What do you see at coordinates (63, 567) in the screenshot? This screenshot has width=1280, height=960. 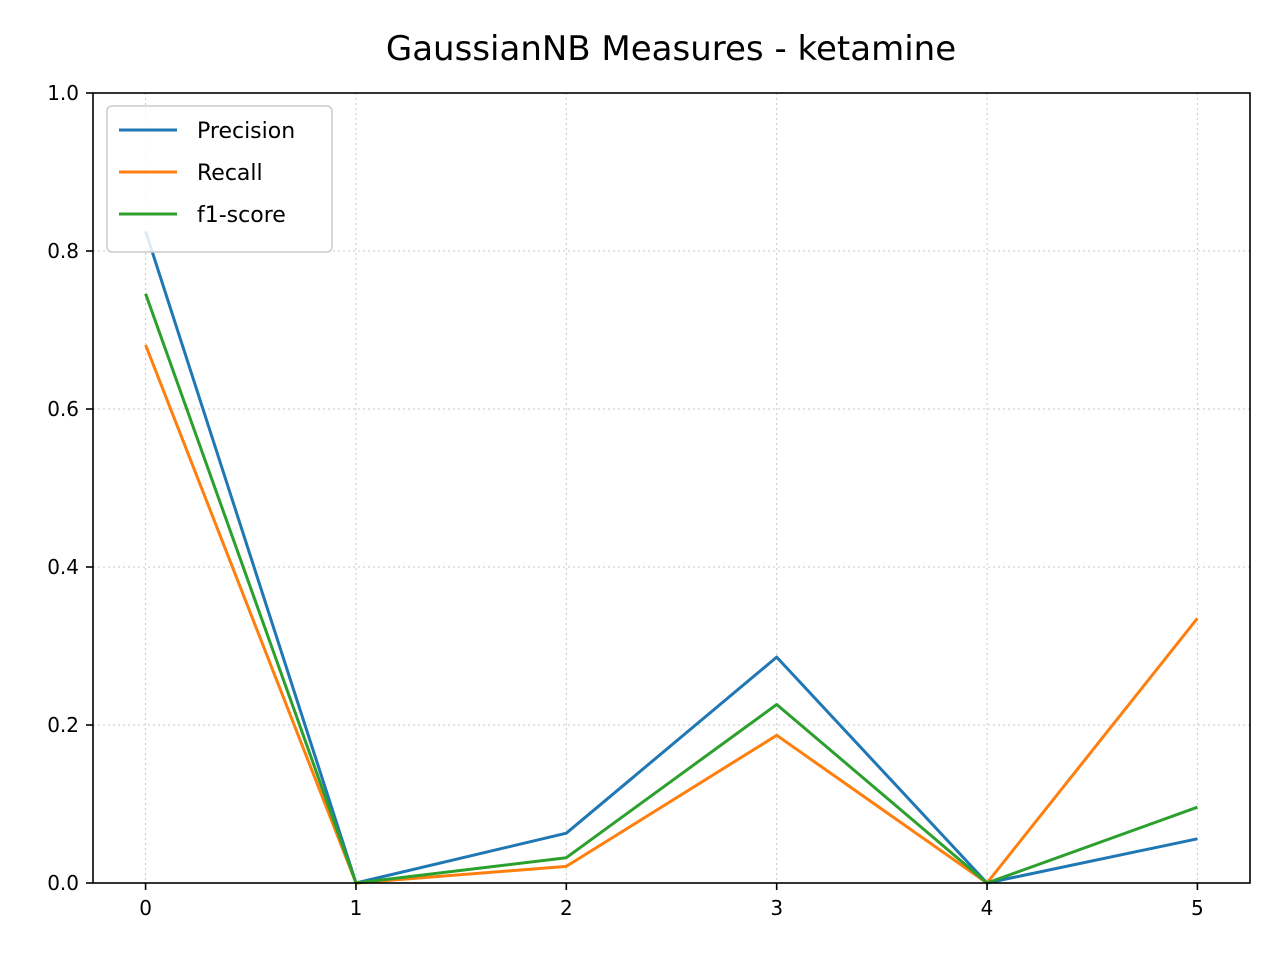 I see `y-tick-label: 0.4` at bounding box center [63, 567].